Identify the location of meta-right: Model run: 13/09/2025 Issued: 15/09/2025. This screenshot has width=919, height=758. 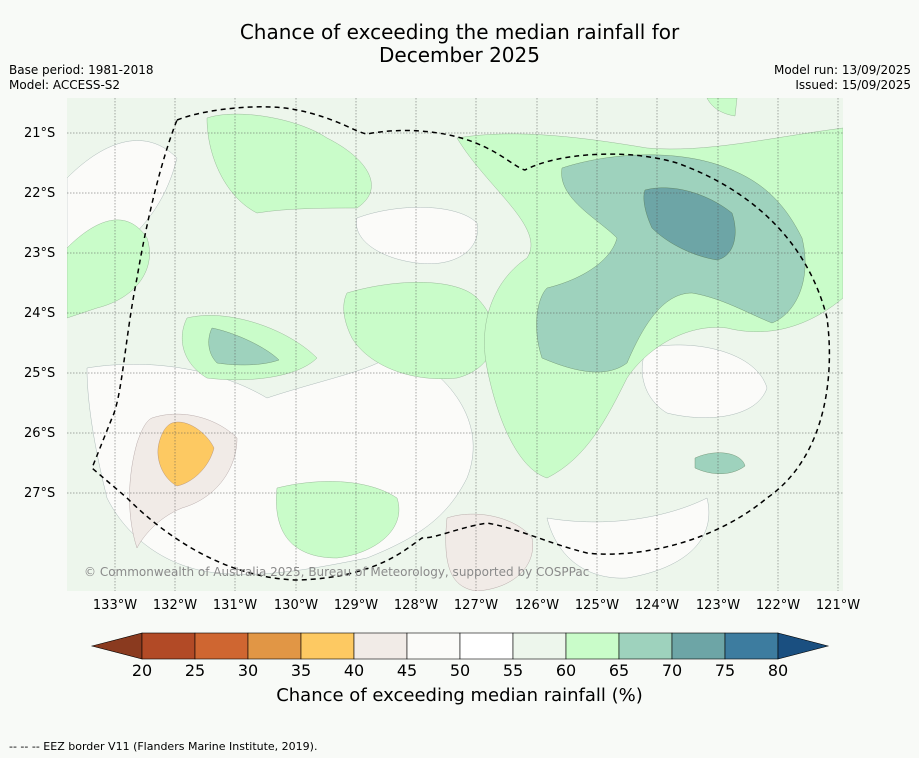
(842, 78).